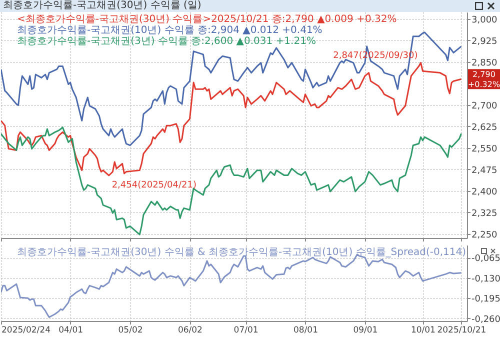 This screenshot has height=337, width=500. What do you see at coordinates (169, 30) in the screenshot?
I see `text: 최종호가수익률-국고채권(10년) 수익률 종:2,904 ▲0.012 +0.41%` at bounding box center [169, 30].